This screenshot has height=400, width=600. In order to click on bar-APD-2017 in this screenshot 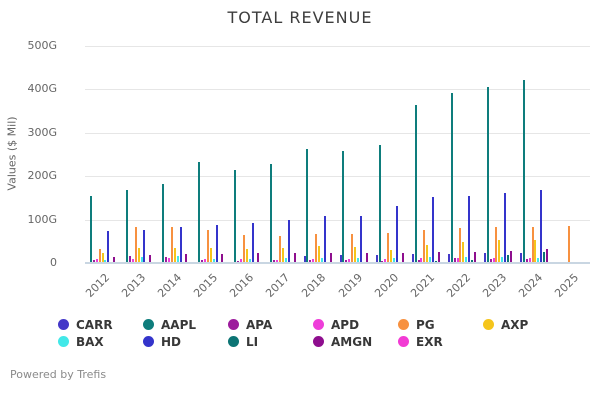, I will do `click(277, 261)`.